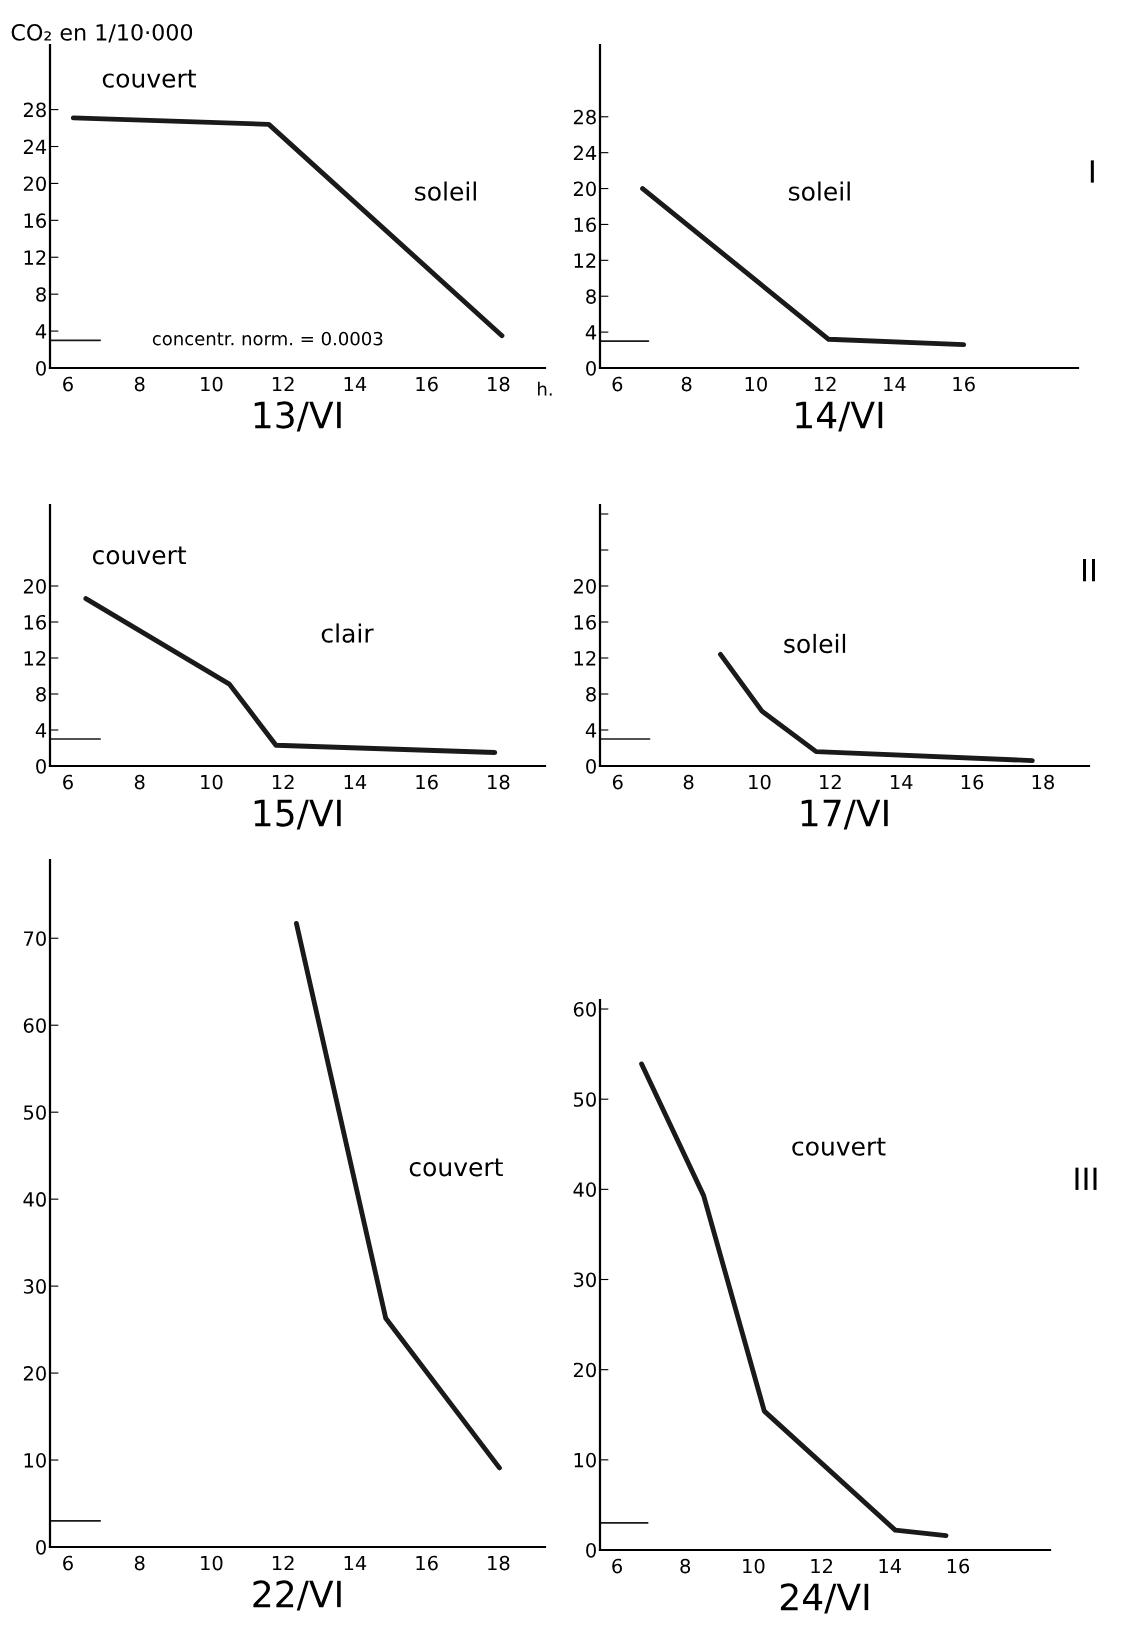 Image resolution: width=1133 pixels, height=1642 pixels. Describe the element at coordinates (297, 1595) in the screenshot. I see `x-axis-title: 22/VI` at that location.